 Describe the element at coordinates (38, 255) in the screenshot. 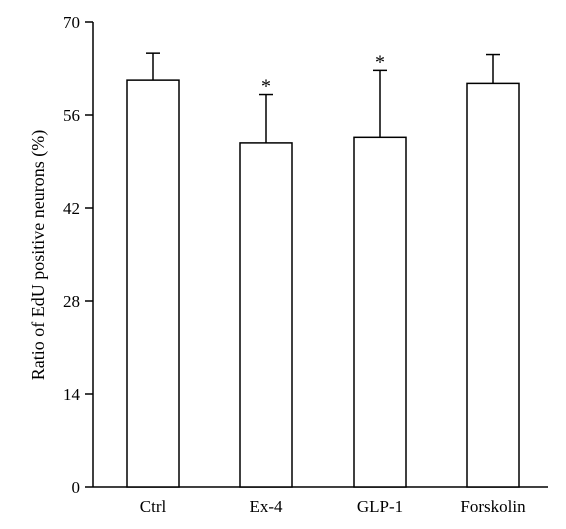

I see `y-axis-title: Ratio of EdU positive neurons (%)` at that location.